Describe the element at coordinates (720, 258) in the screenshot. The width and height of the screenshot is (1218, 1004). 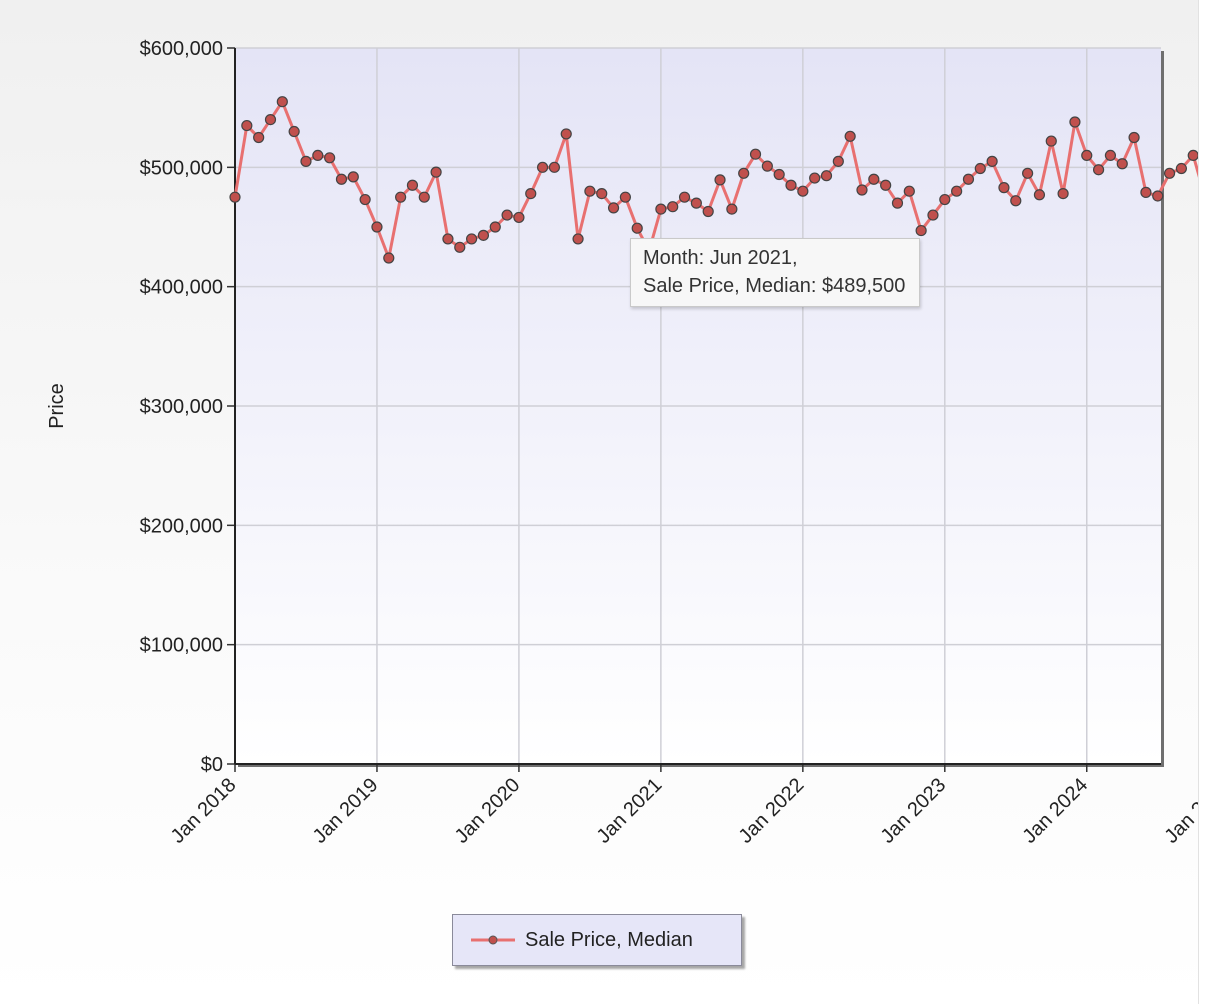
I see `tooltip-month: Month: Jun 2021,` at that location.